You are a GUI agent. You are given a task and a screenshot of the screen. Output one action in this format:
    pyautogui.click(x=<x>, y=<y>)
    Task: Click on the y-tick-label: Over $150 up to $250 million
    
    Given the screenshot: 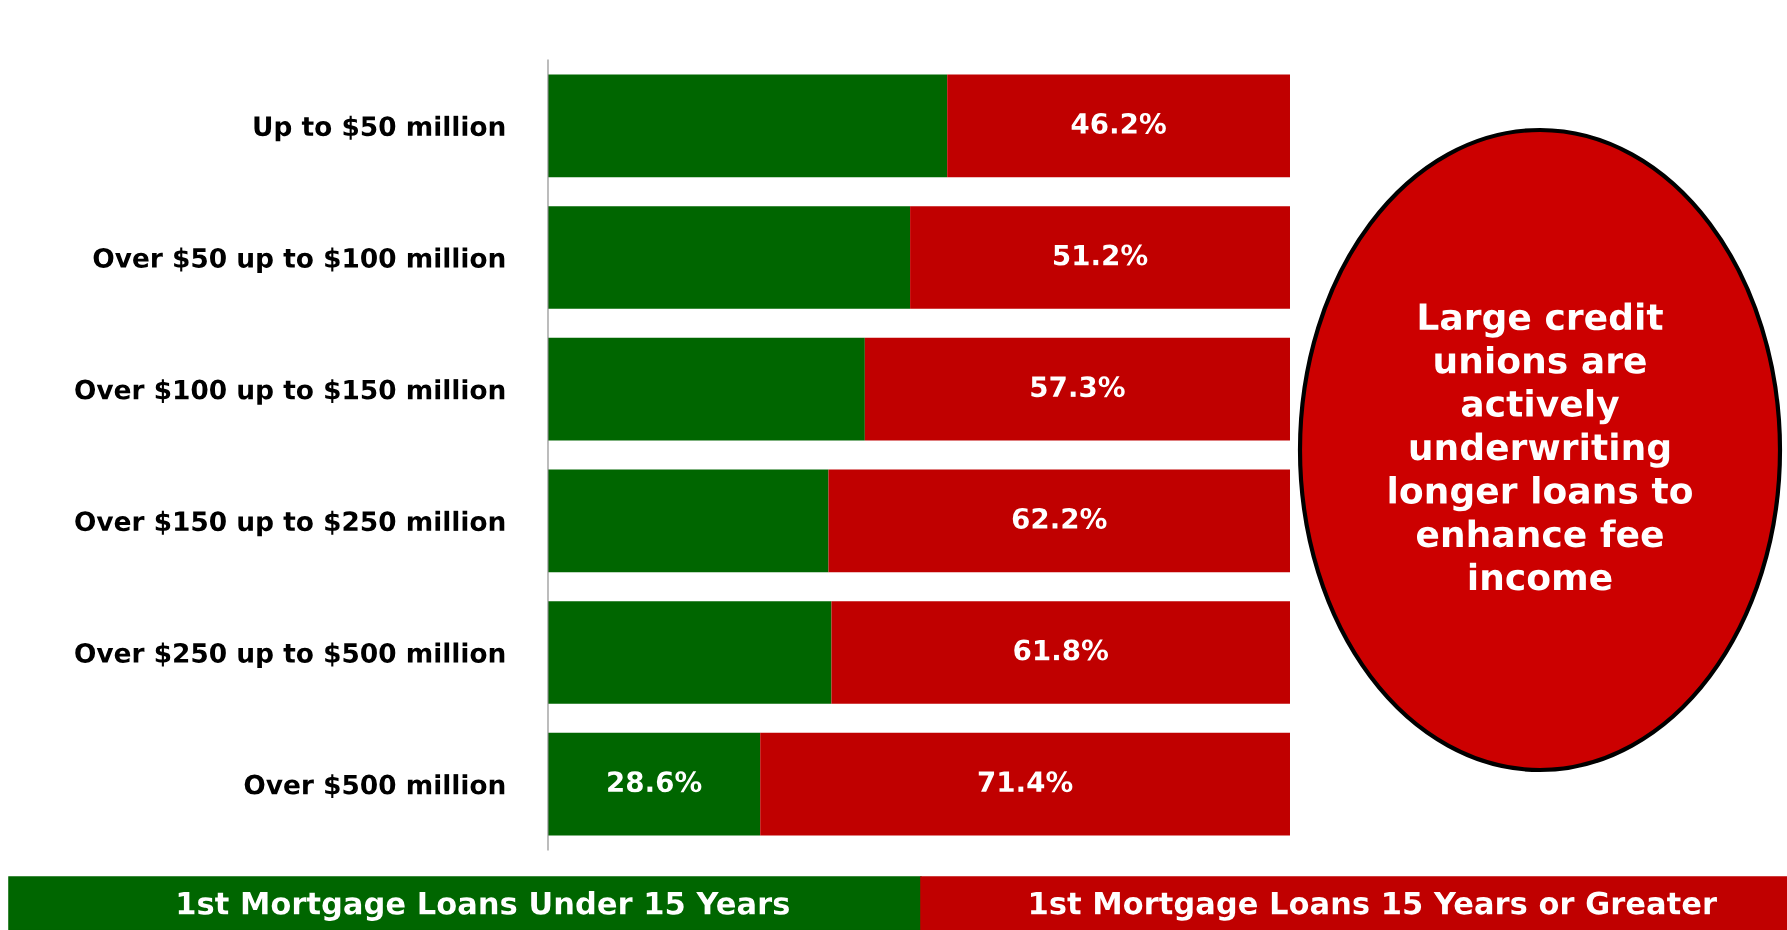 What is the action you would take?
    pyautogui.click(x=290, y=523)
    